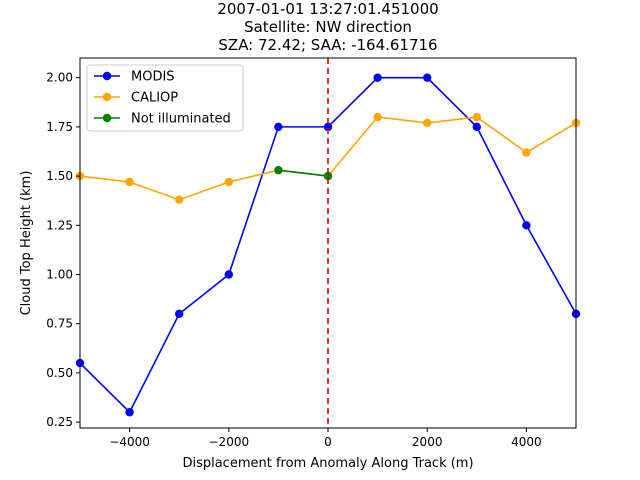 The image size is (640, 480). What do you see at coordinates (107, 118) in the screenshot?
I see `legend-swatch-marker-not-illuminated` at bounding box center [107, 118].